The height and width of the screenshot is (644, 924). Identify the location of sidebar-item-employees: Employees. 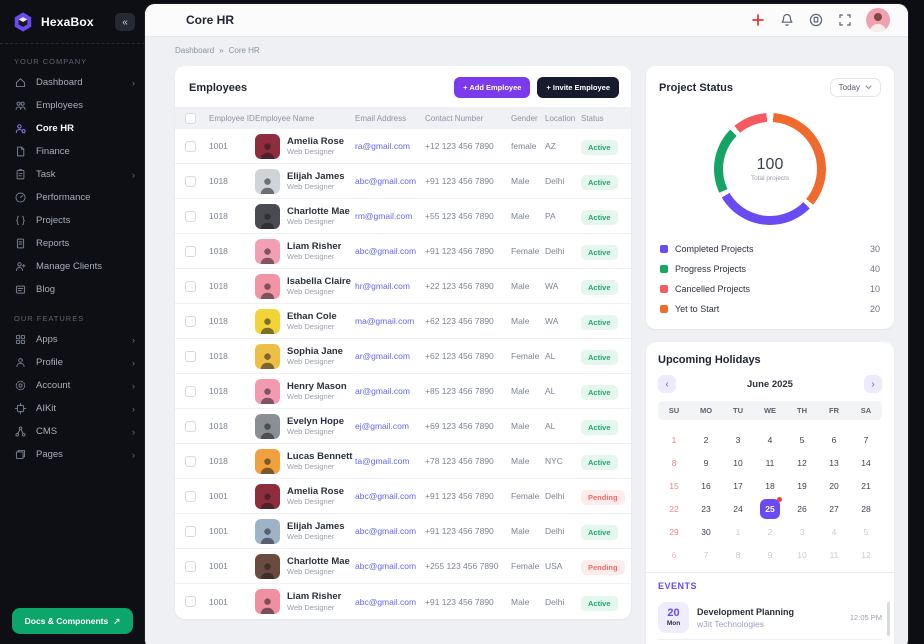
(72, 105).